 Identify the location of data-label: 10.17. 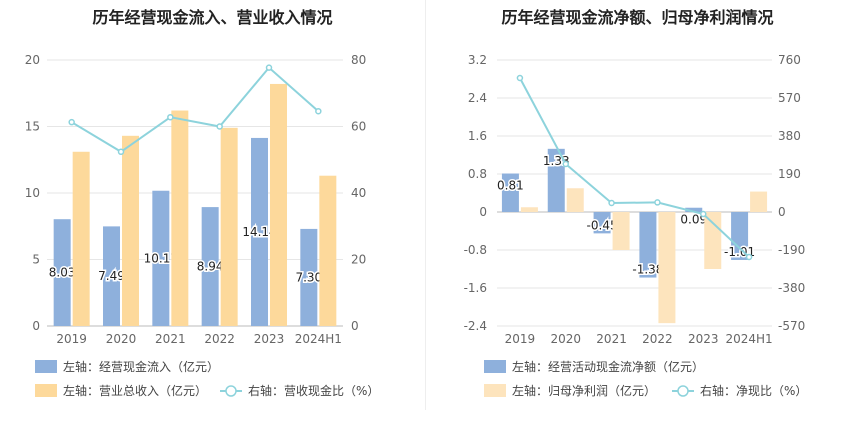
(161, 258).